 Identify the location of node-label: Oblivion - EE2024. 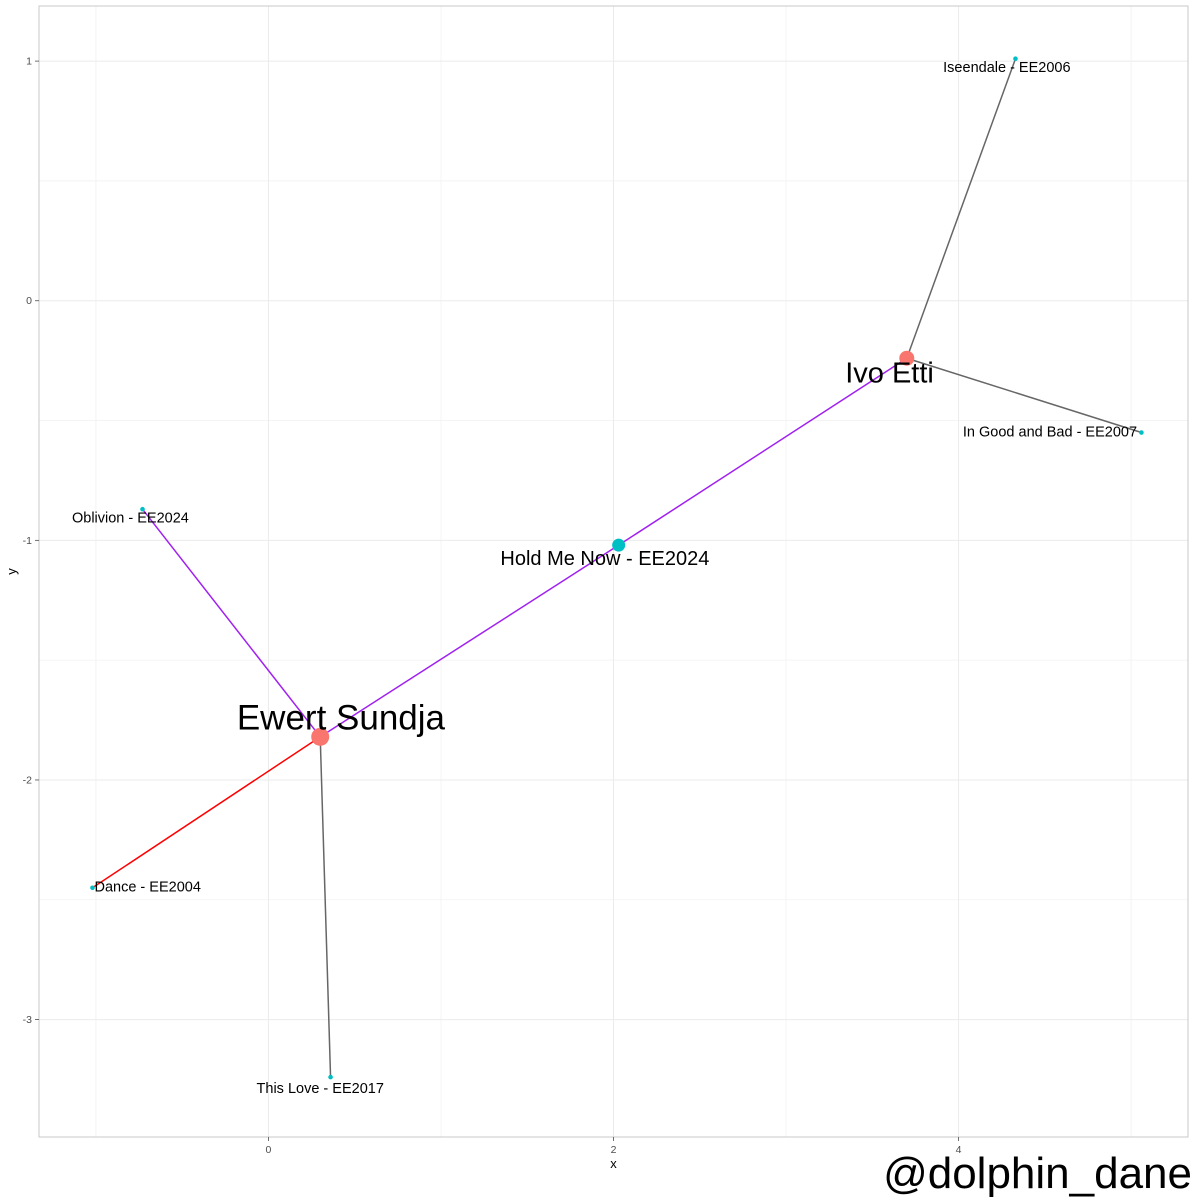
(130, 519).